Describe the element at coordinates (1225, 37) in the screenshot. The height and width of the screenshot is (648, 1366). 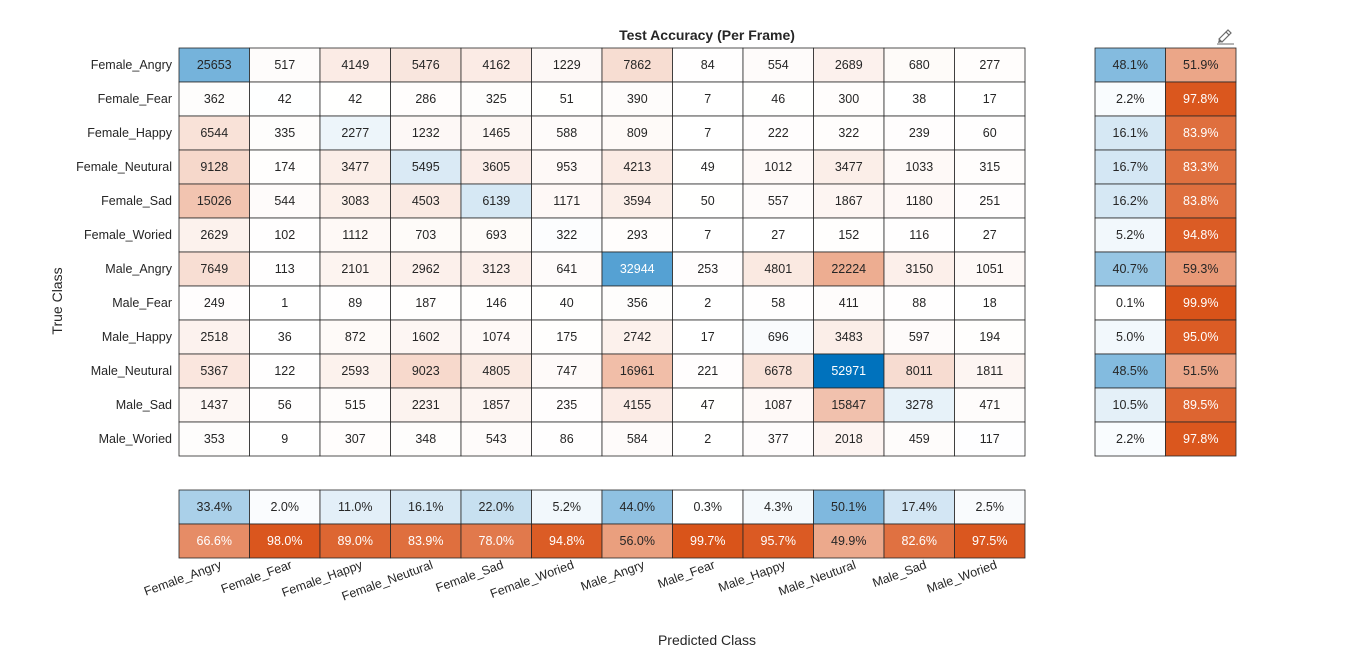
I see `brush-icon` at that location.